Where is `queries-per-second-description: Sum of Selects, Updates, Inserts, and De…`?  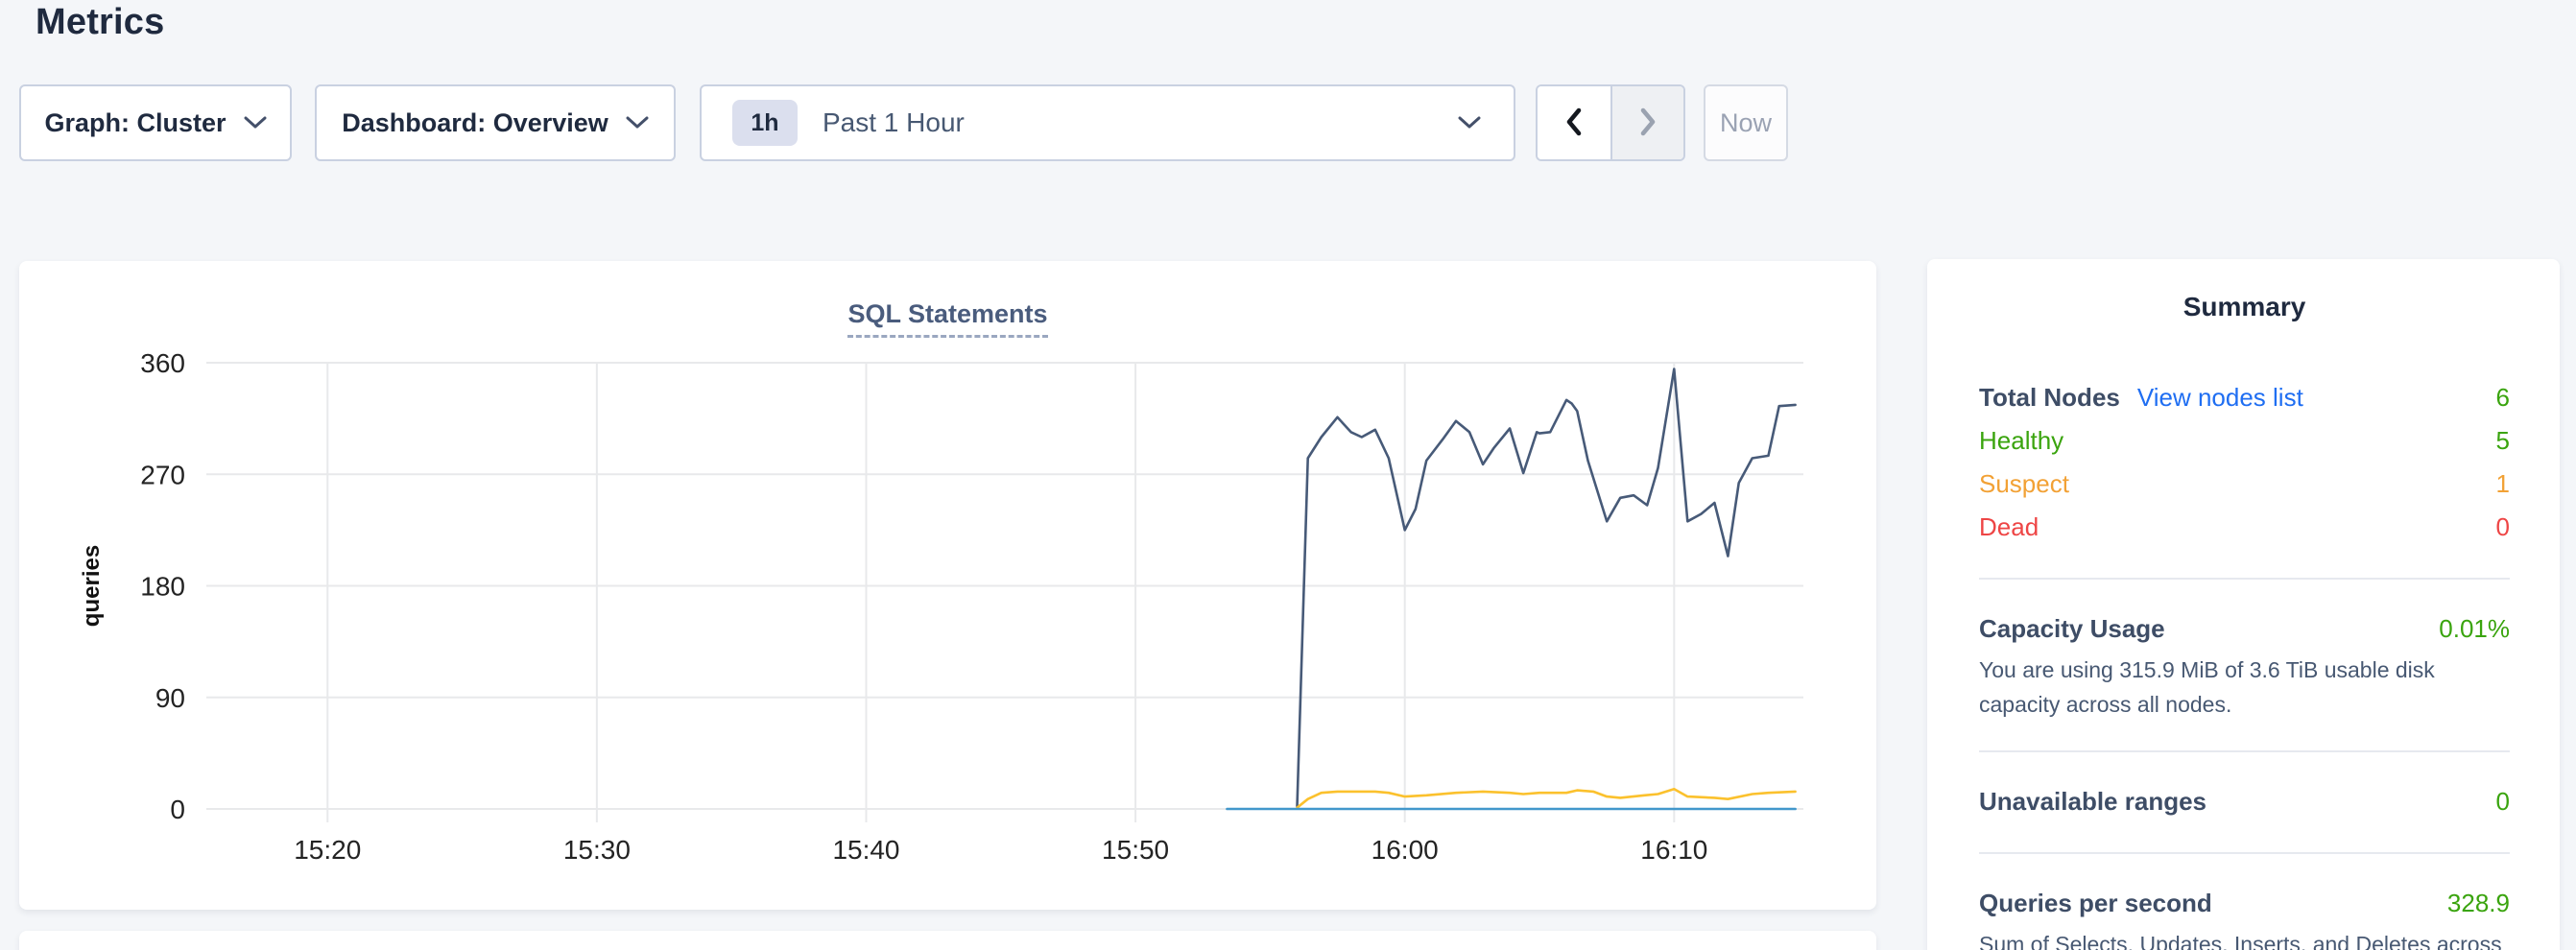
queries-per-second-description: Sum of Selects, Updates, Inserts, and De… is located at coordinates (2240, 941).